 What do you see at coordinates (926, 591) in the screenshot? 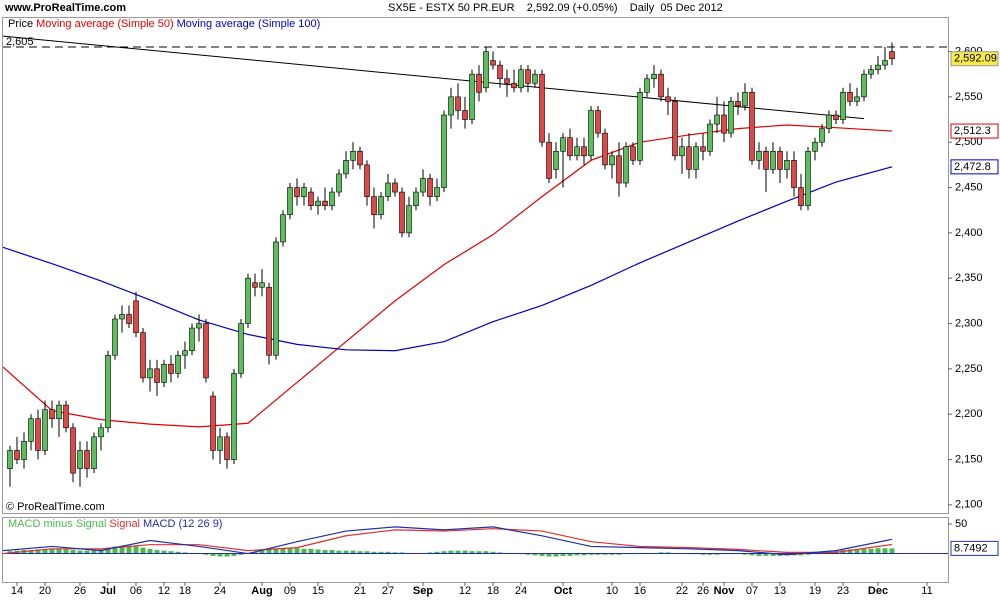
I see `x-tick-label: 11` at bounding box center [926, 591].